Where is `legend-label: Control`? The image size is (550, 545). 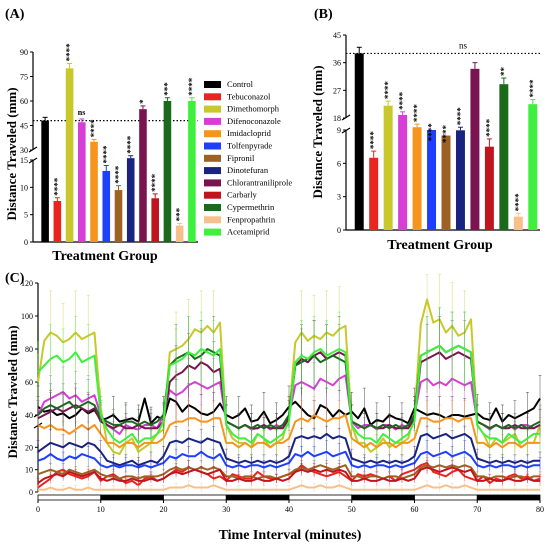 legend-label: Control is located at coordinates (240, 84).